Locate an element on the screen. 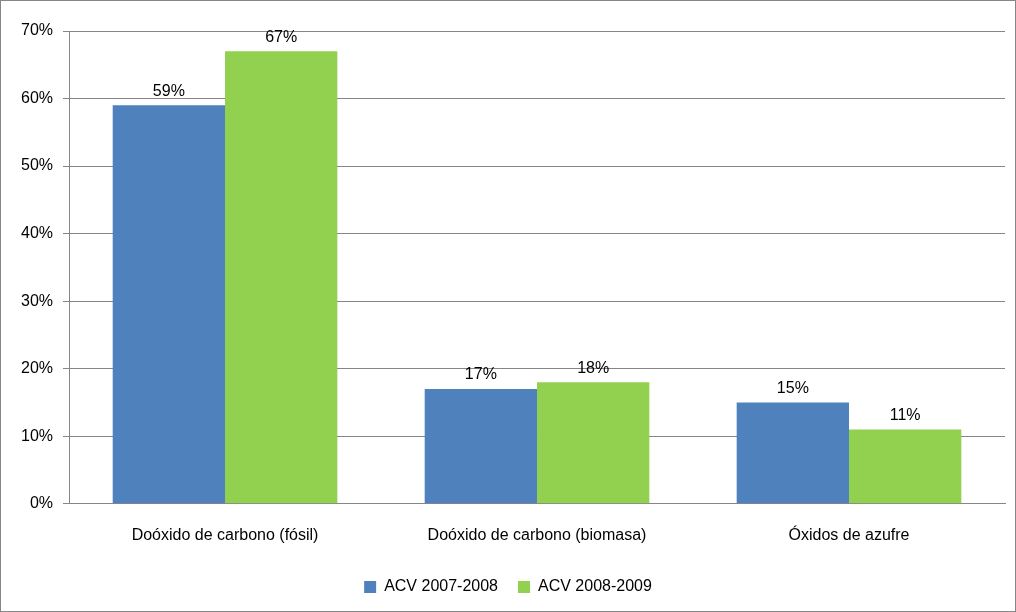  y-tick-label: 30% is located at coordinates (37, 300).